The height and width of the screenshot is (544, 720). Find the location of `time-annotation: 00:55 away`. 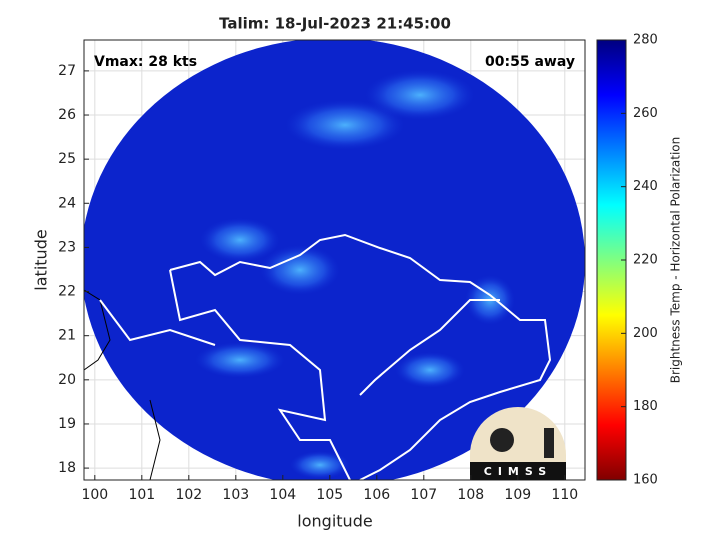

time-annotation: 00:55 away is located at coordinates (530, 62).